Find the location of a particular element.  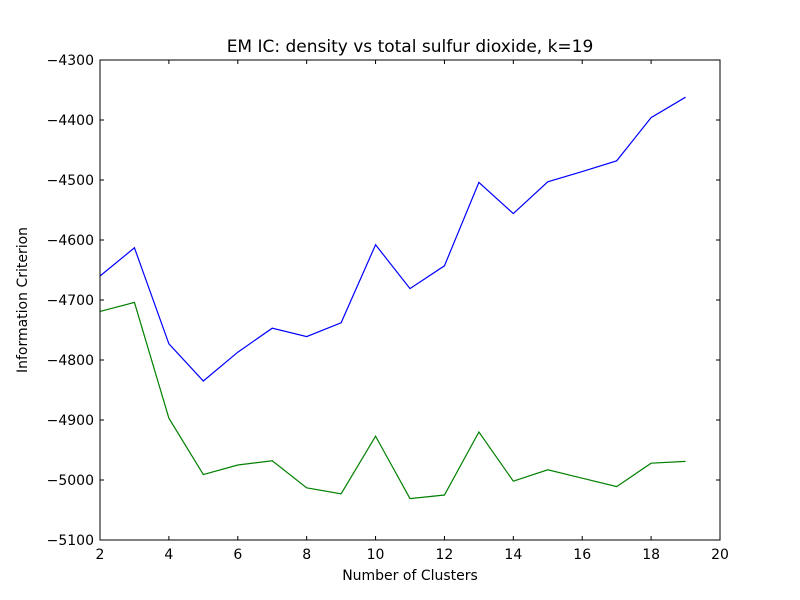

x-tick-label: 18 is located at coordinates (651, 555).